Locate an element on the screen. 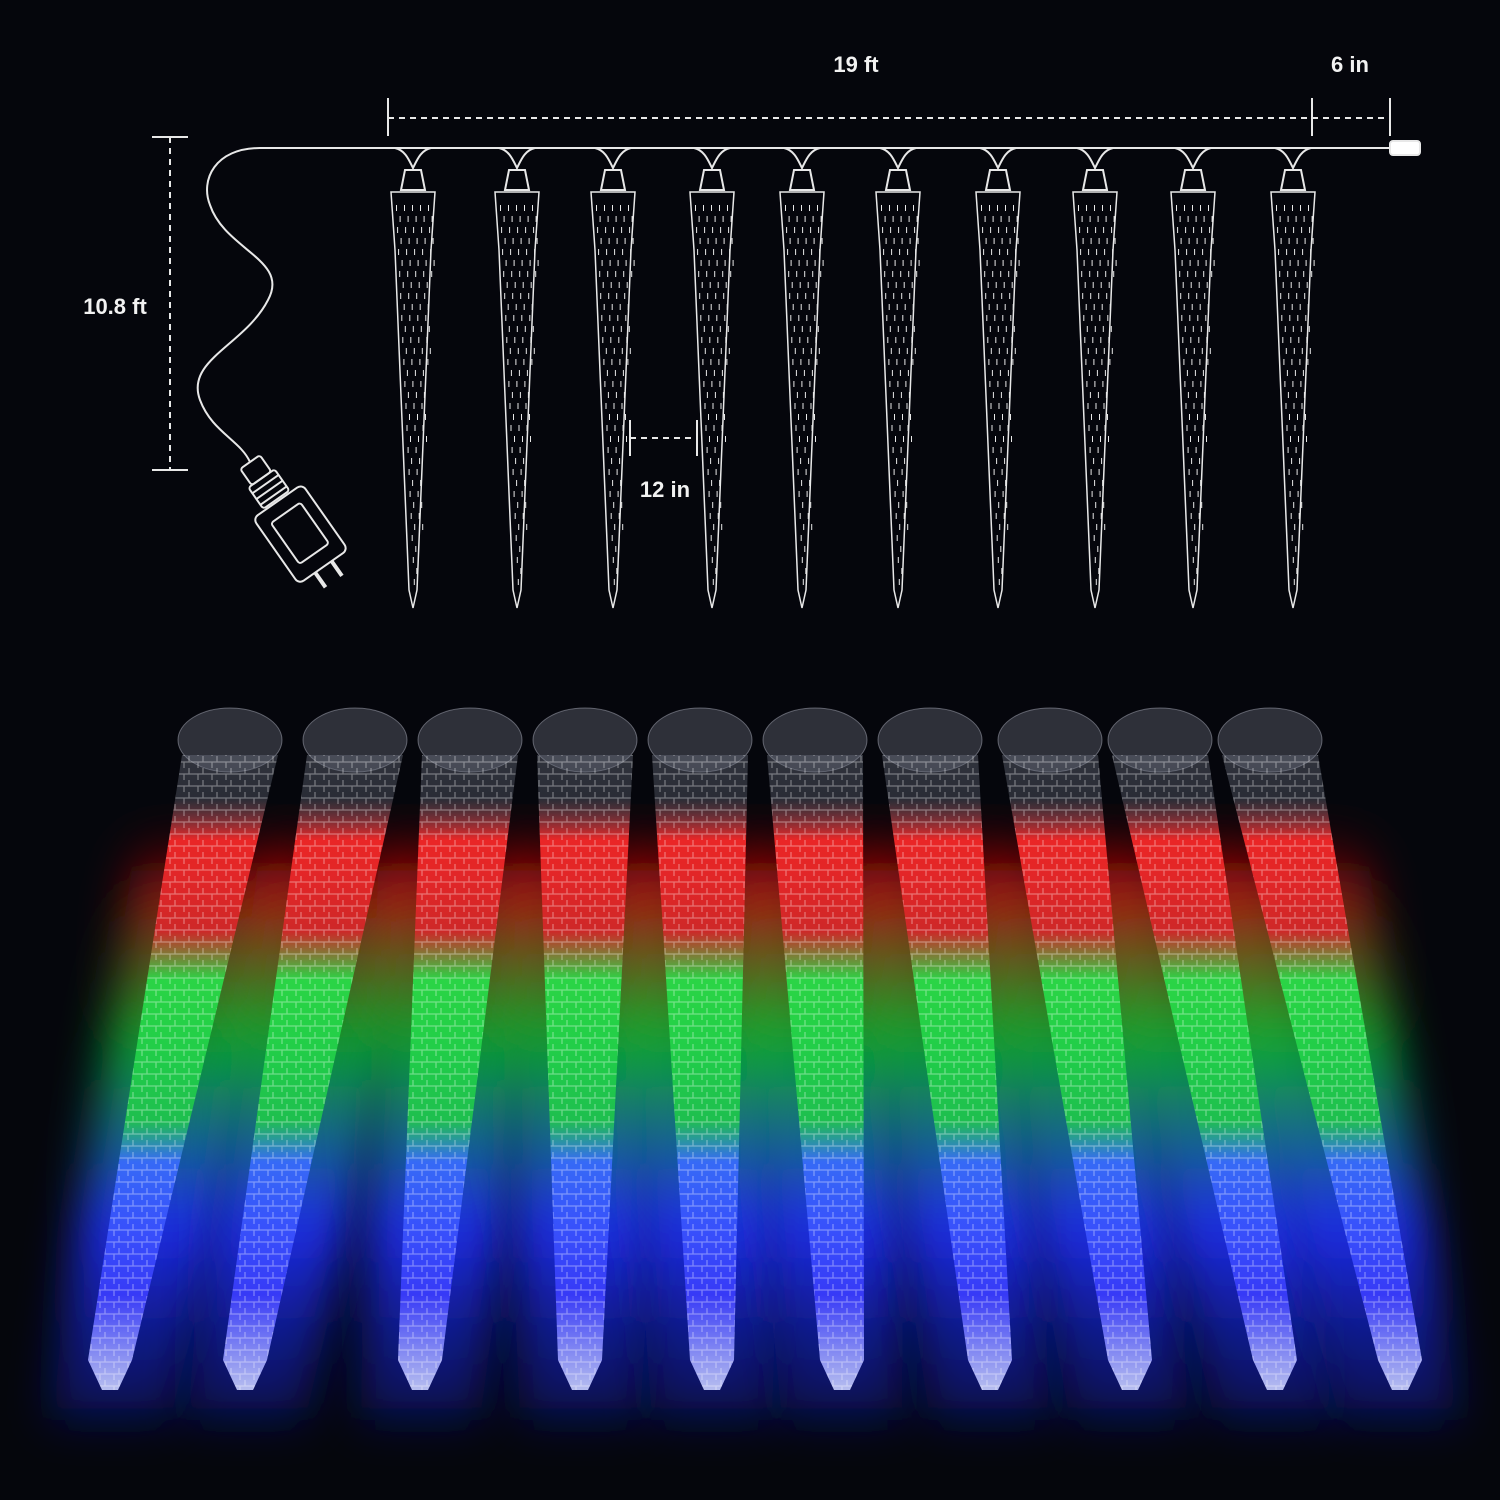  wire-length-label: 10.8 ft is located at coordinates (115, 306).